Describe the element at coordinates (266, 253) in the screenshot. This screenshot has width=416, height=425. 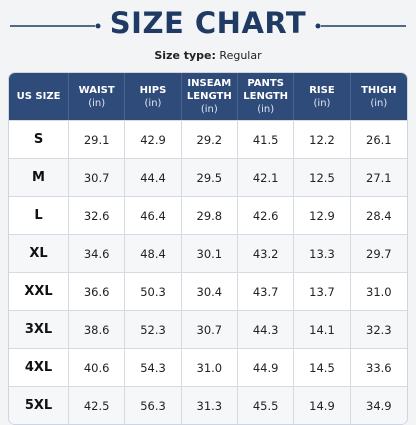
I see `value-cell: 43.2` at that location.